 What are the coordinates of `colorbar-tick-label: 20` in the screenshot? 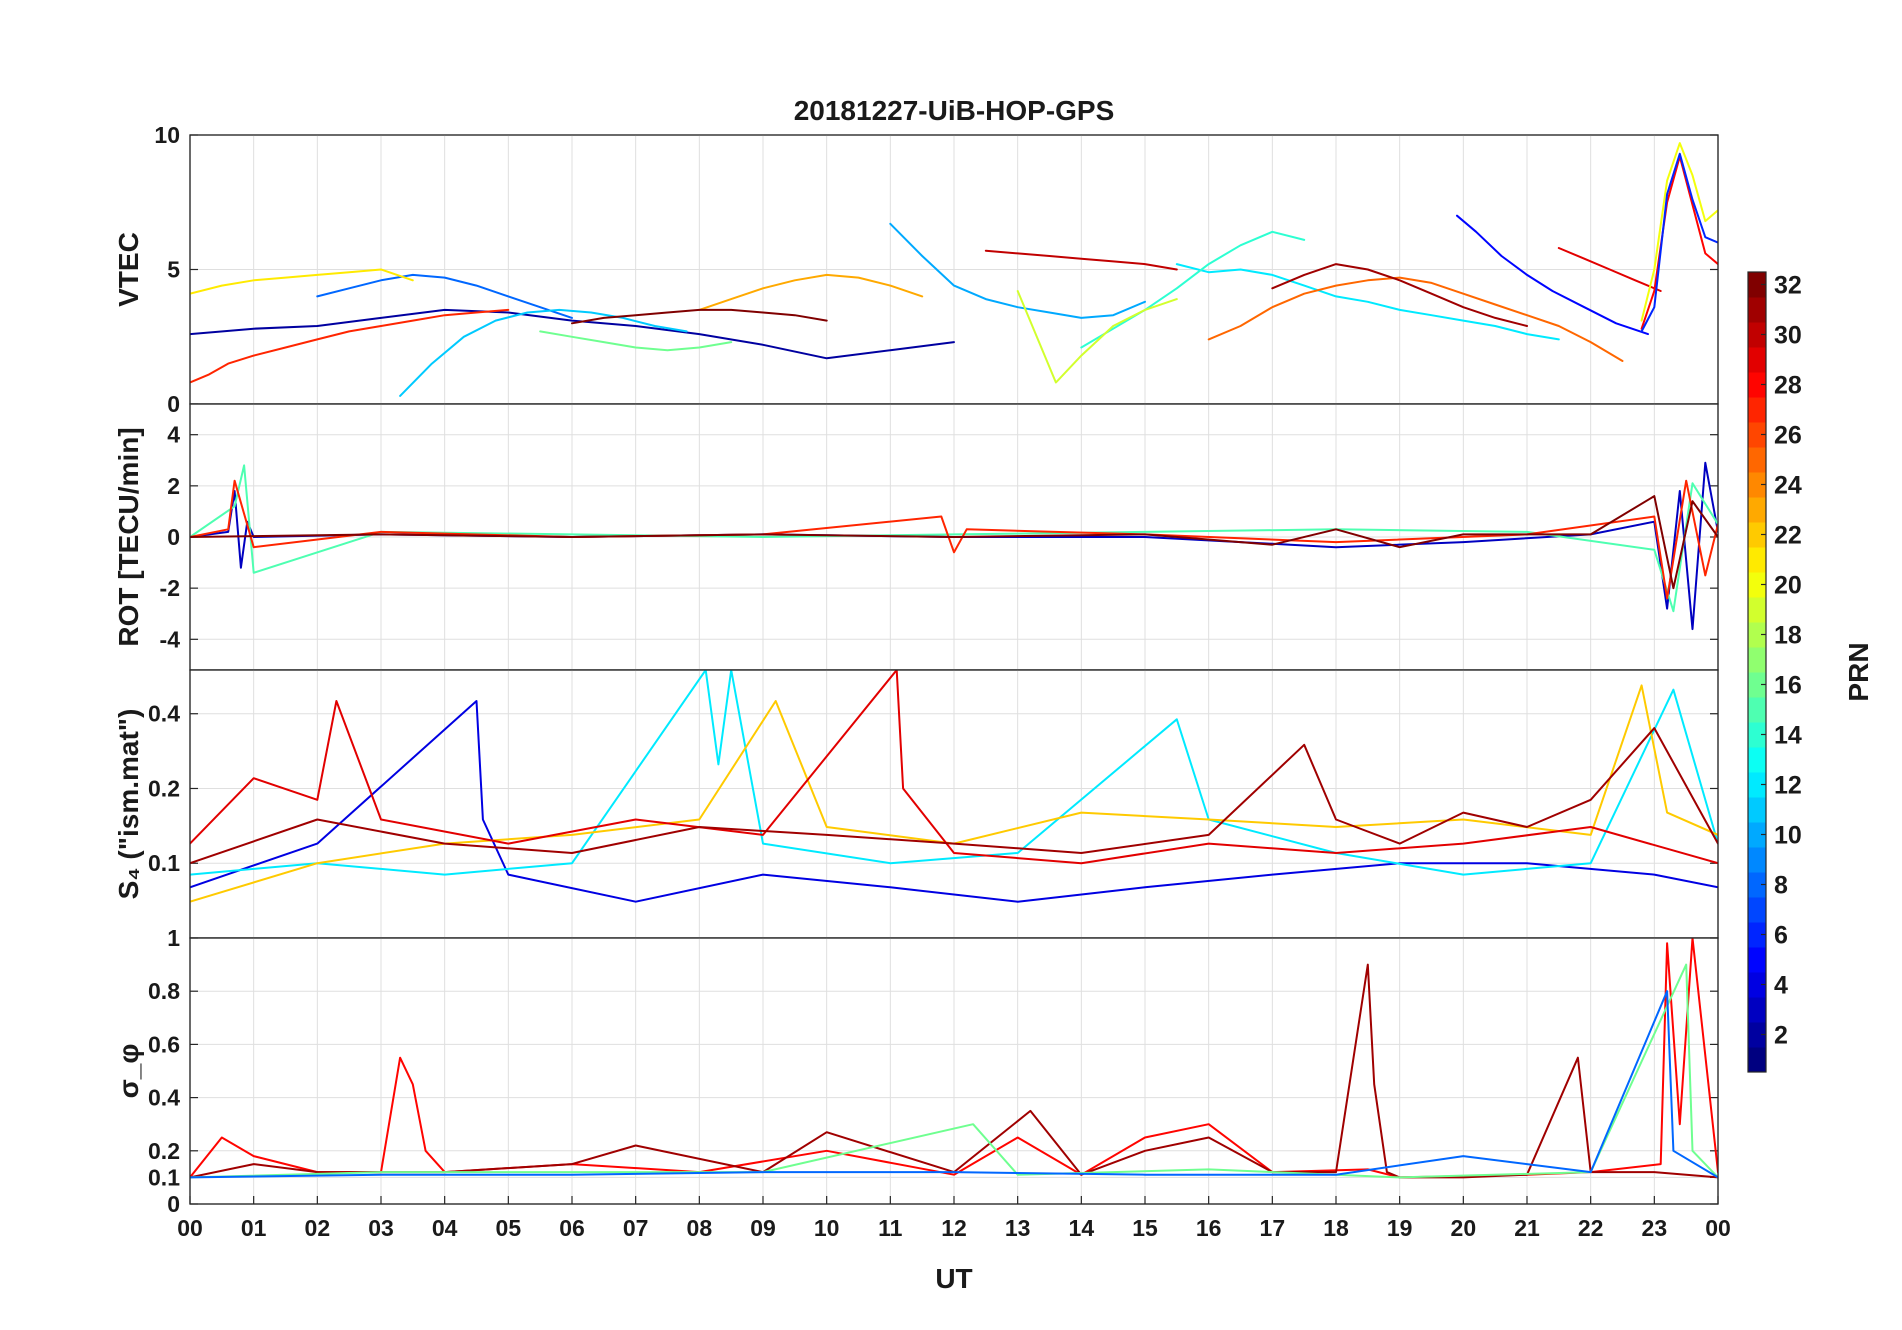 It's located at (1788, 586).